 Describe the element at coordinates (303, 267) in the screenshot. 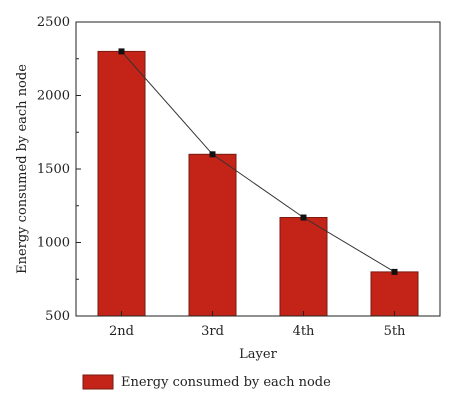

I see `bar-4th` at that location.